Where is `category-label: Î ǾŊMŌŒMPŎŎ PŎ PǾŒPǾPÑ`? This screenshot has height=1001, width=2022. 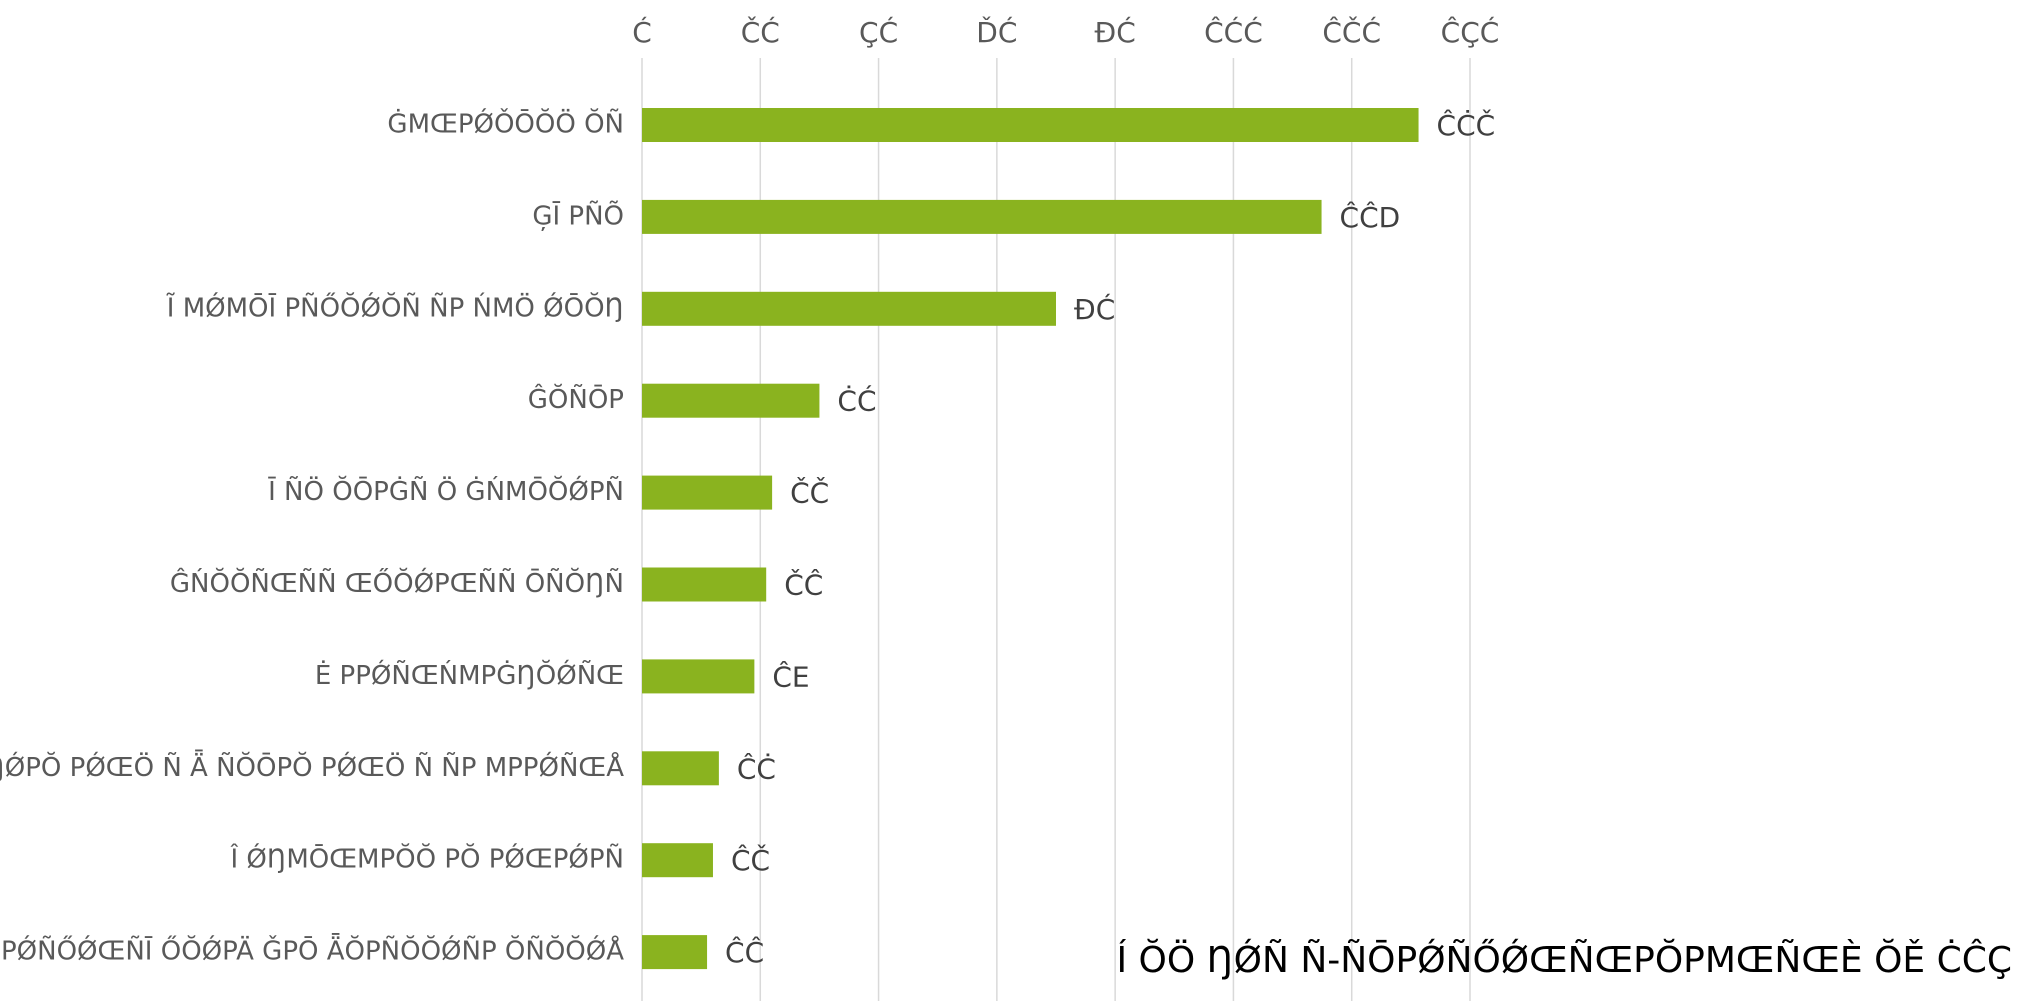
category-label: Î ǾŊMŌŒMPŎŎ PŎ PǾŒPǾPÑ is located at coordinates (426, 859).